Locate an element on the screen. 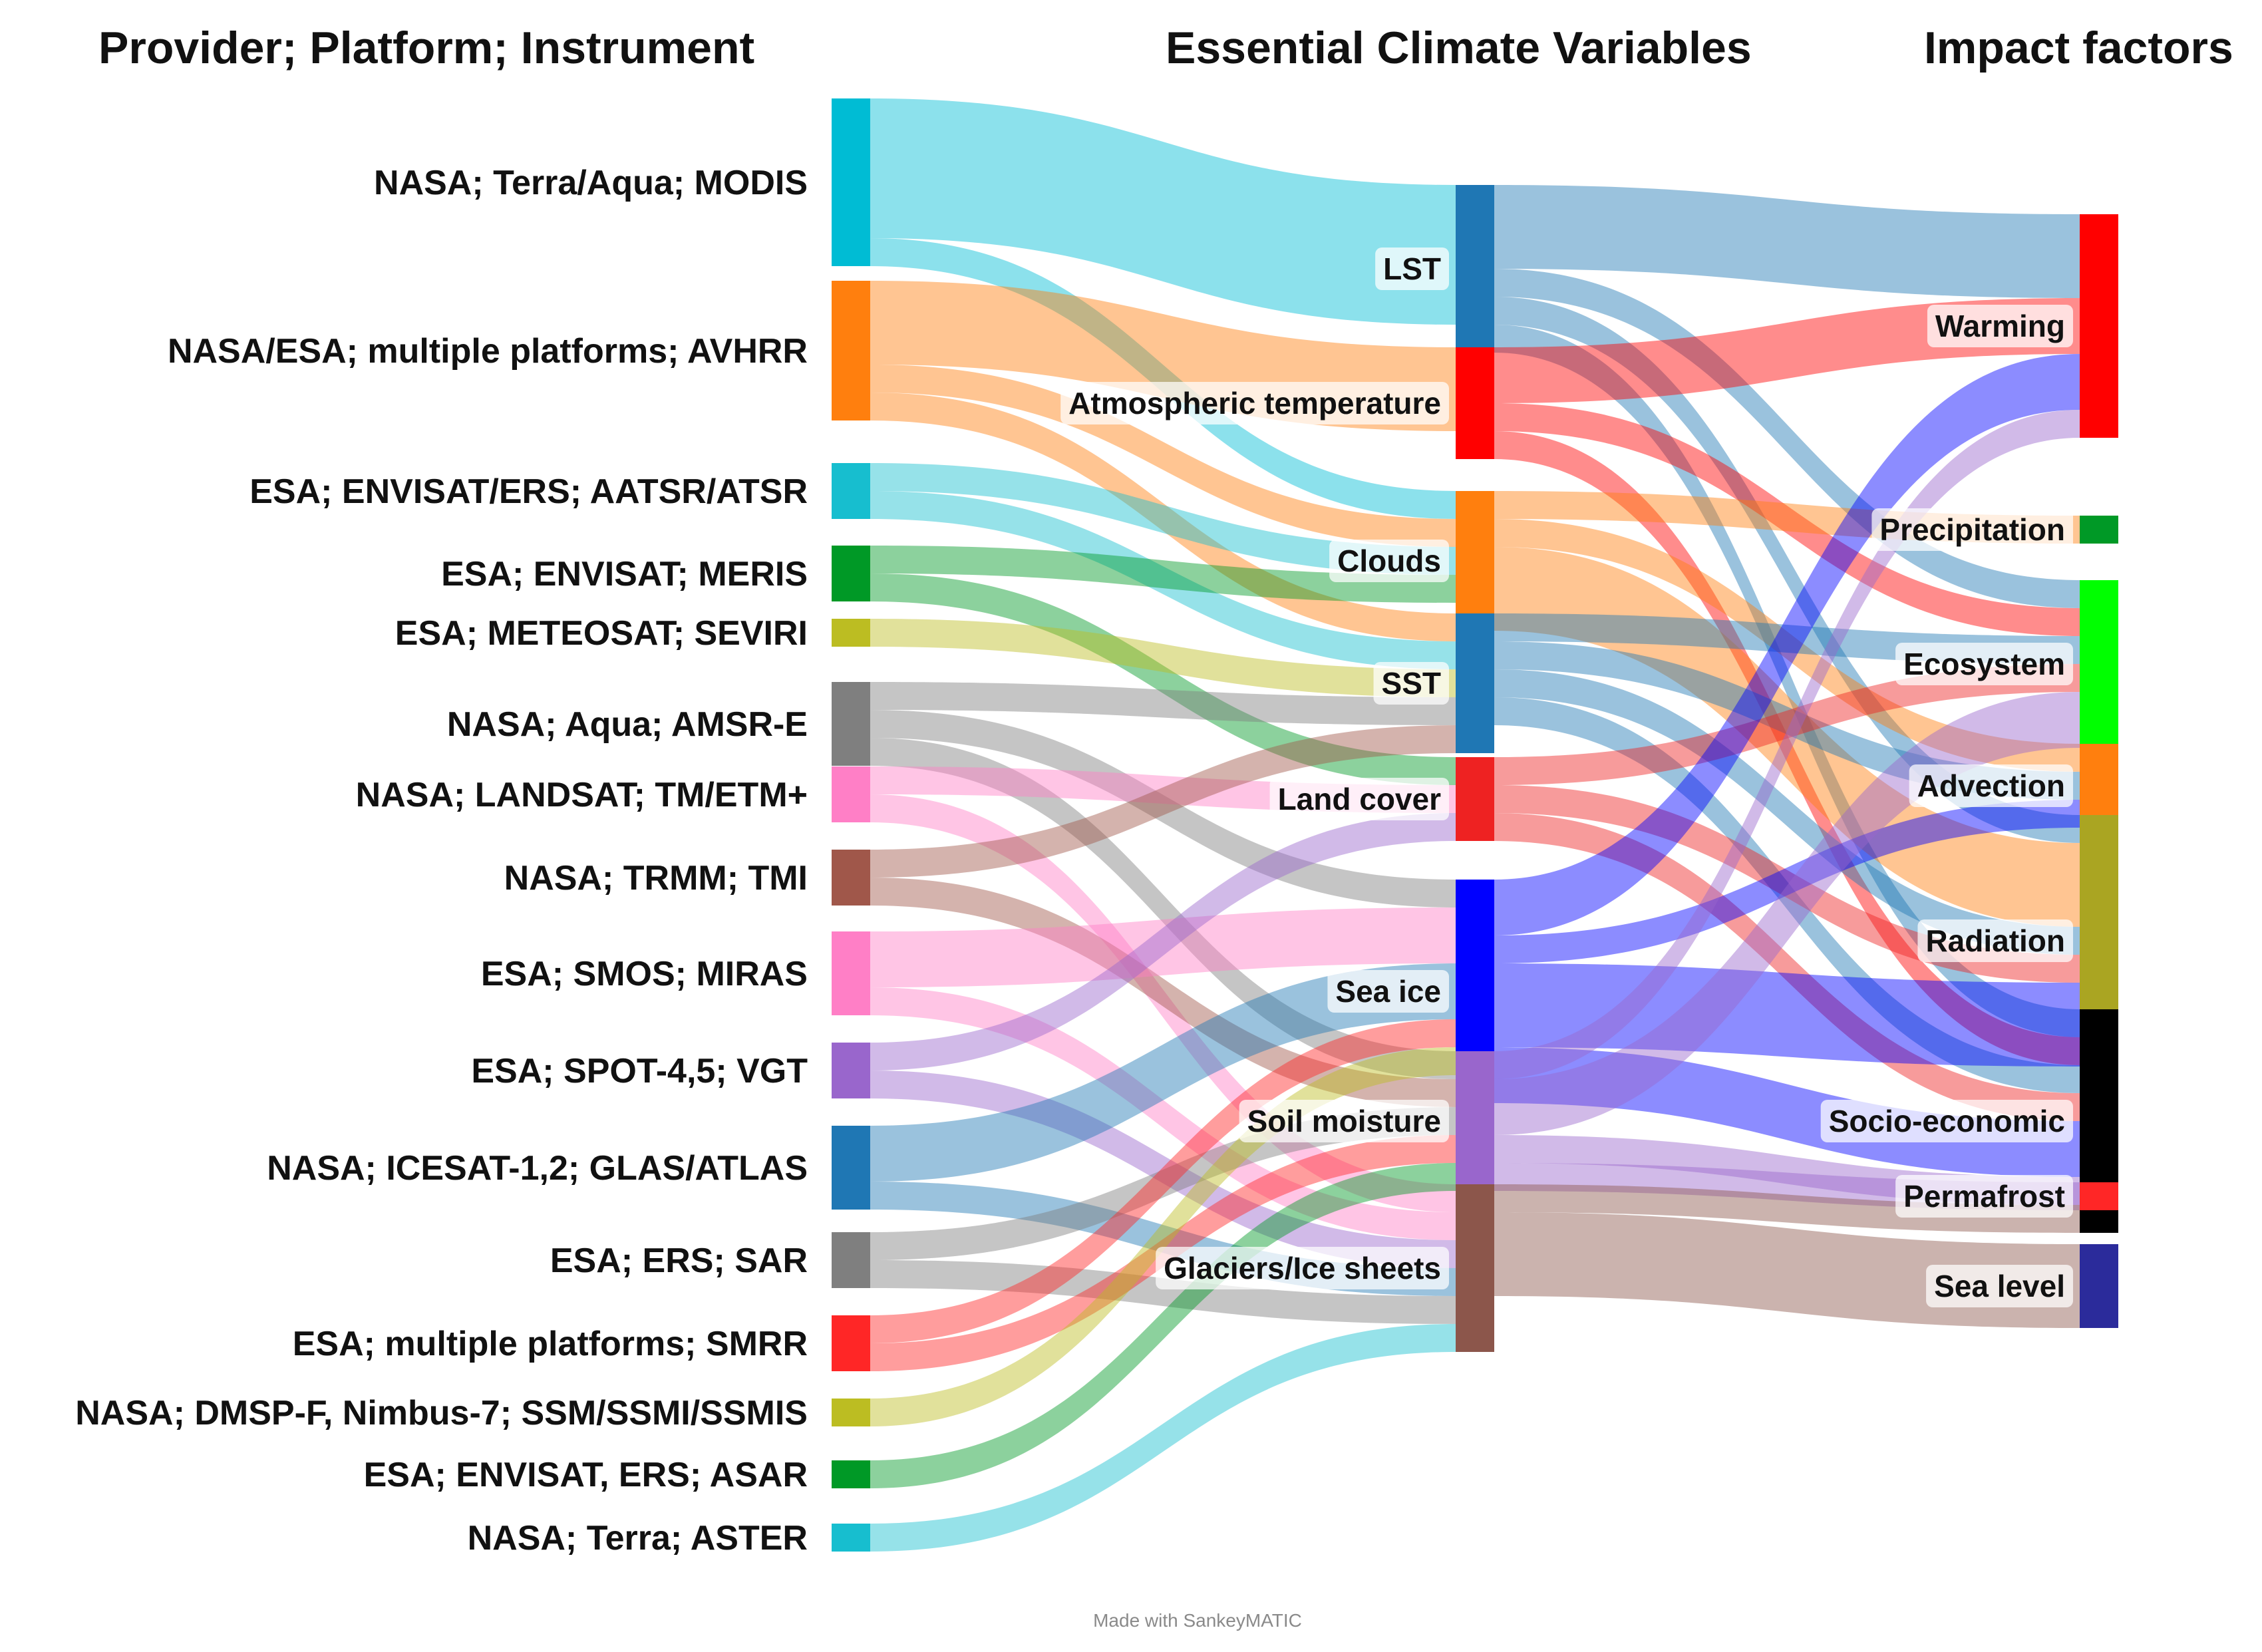 This screenshot has height=1652, width=2262. flow-asar-to-soil is located at coordinates (1163, 1325).